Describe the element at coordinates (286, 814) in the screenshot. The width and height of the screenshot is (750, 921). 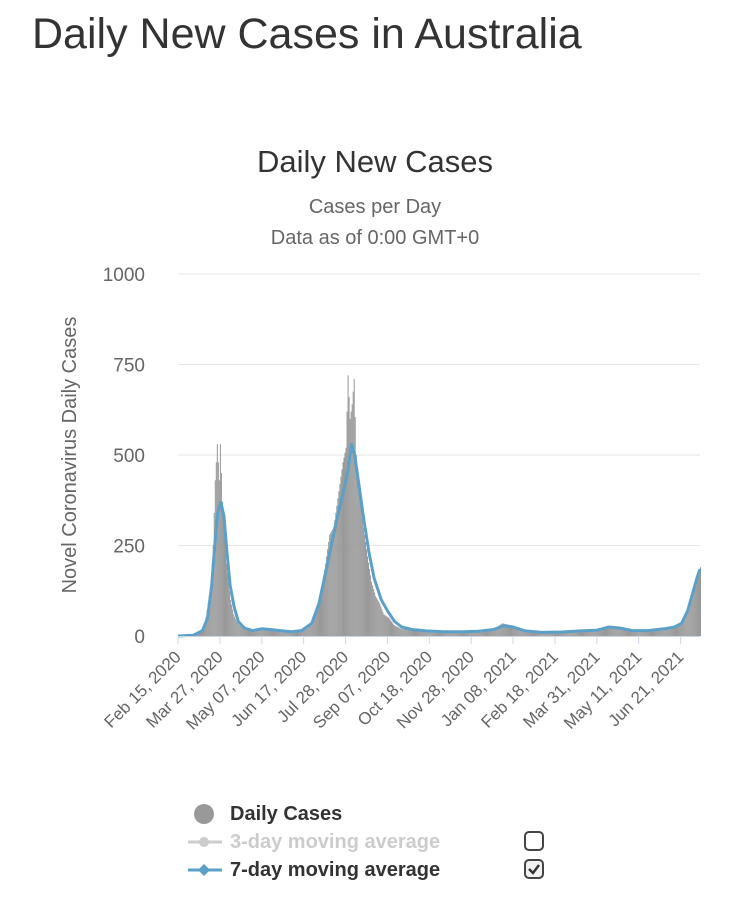
I see `legend-label: Daily Cases` at that location.